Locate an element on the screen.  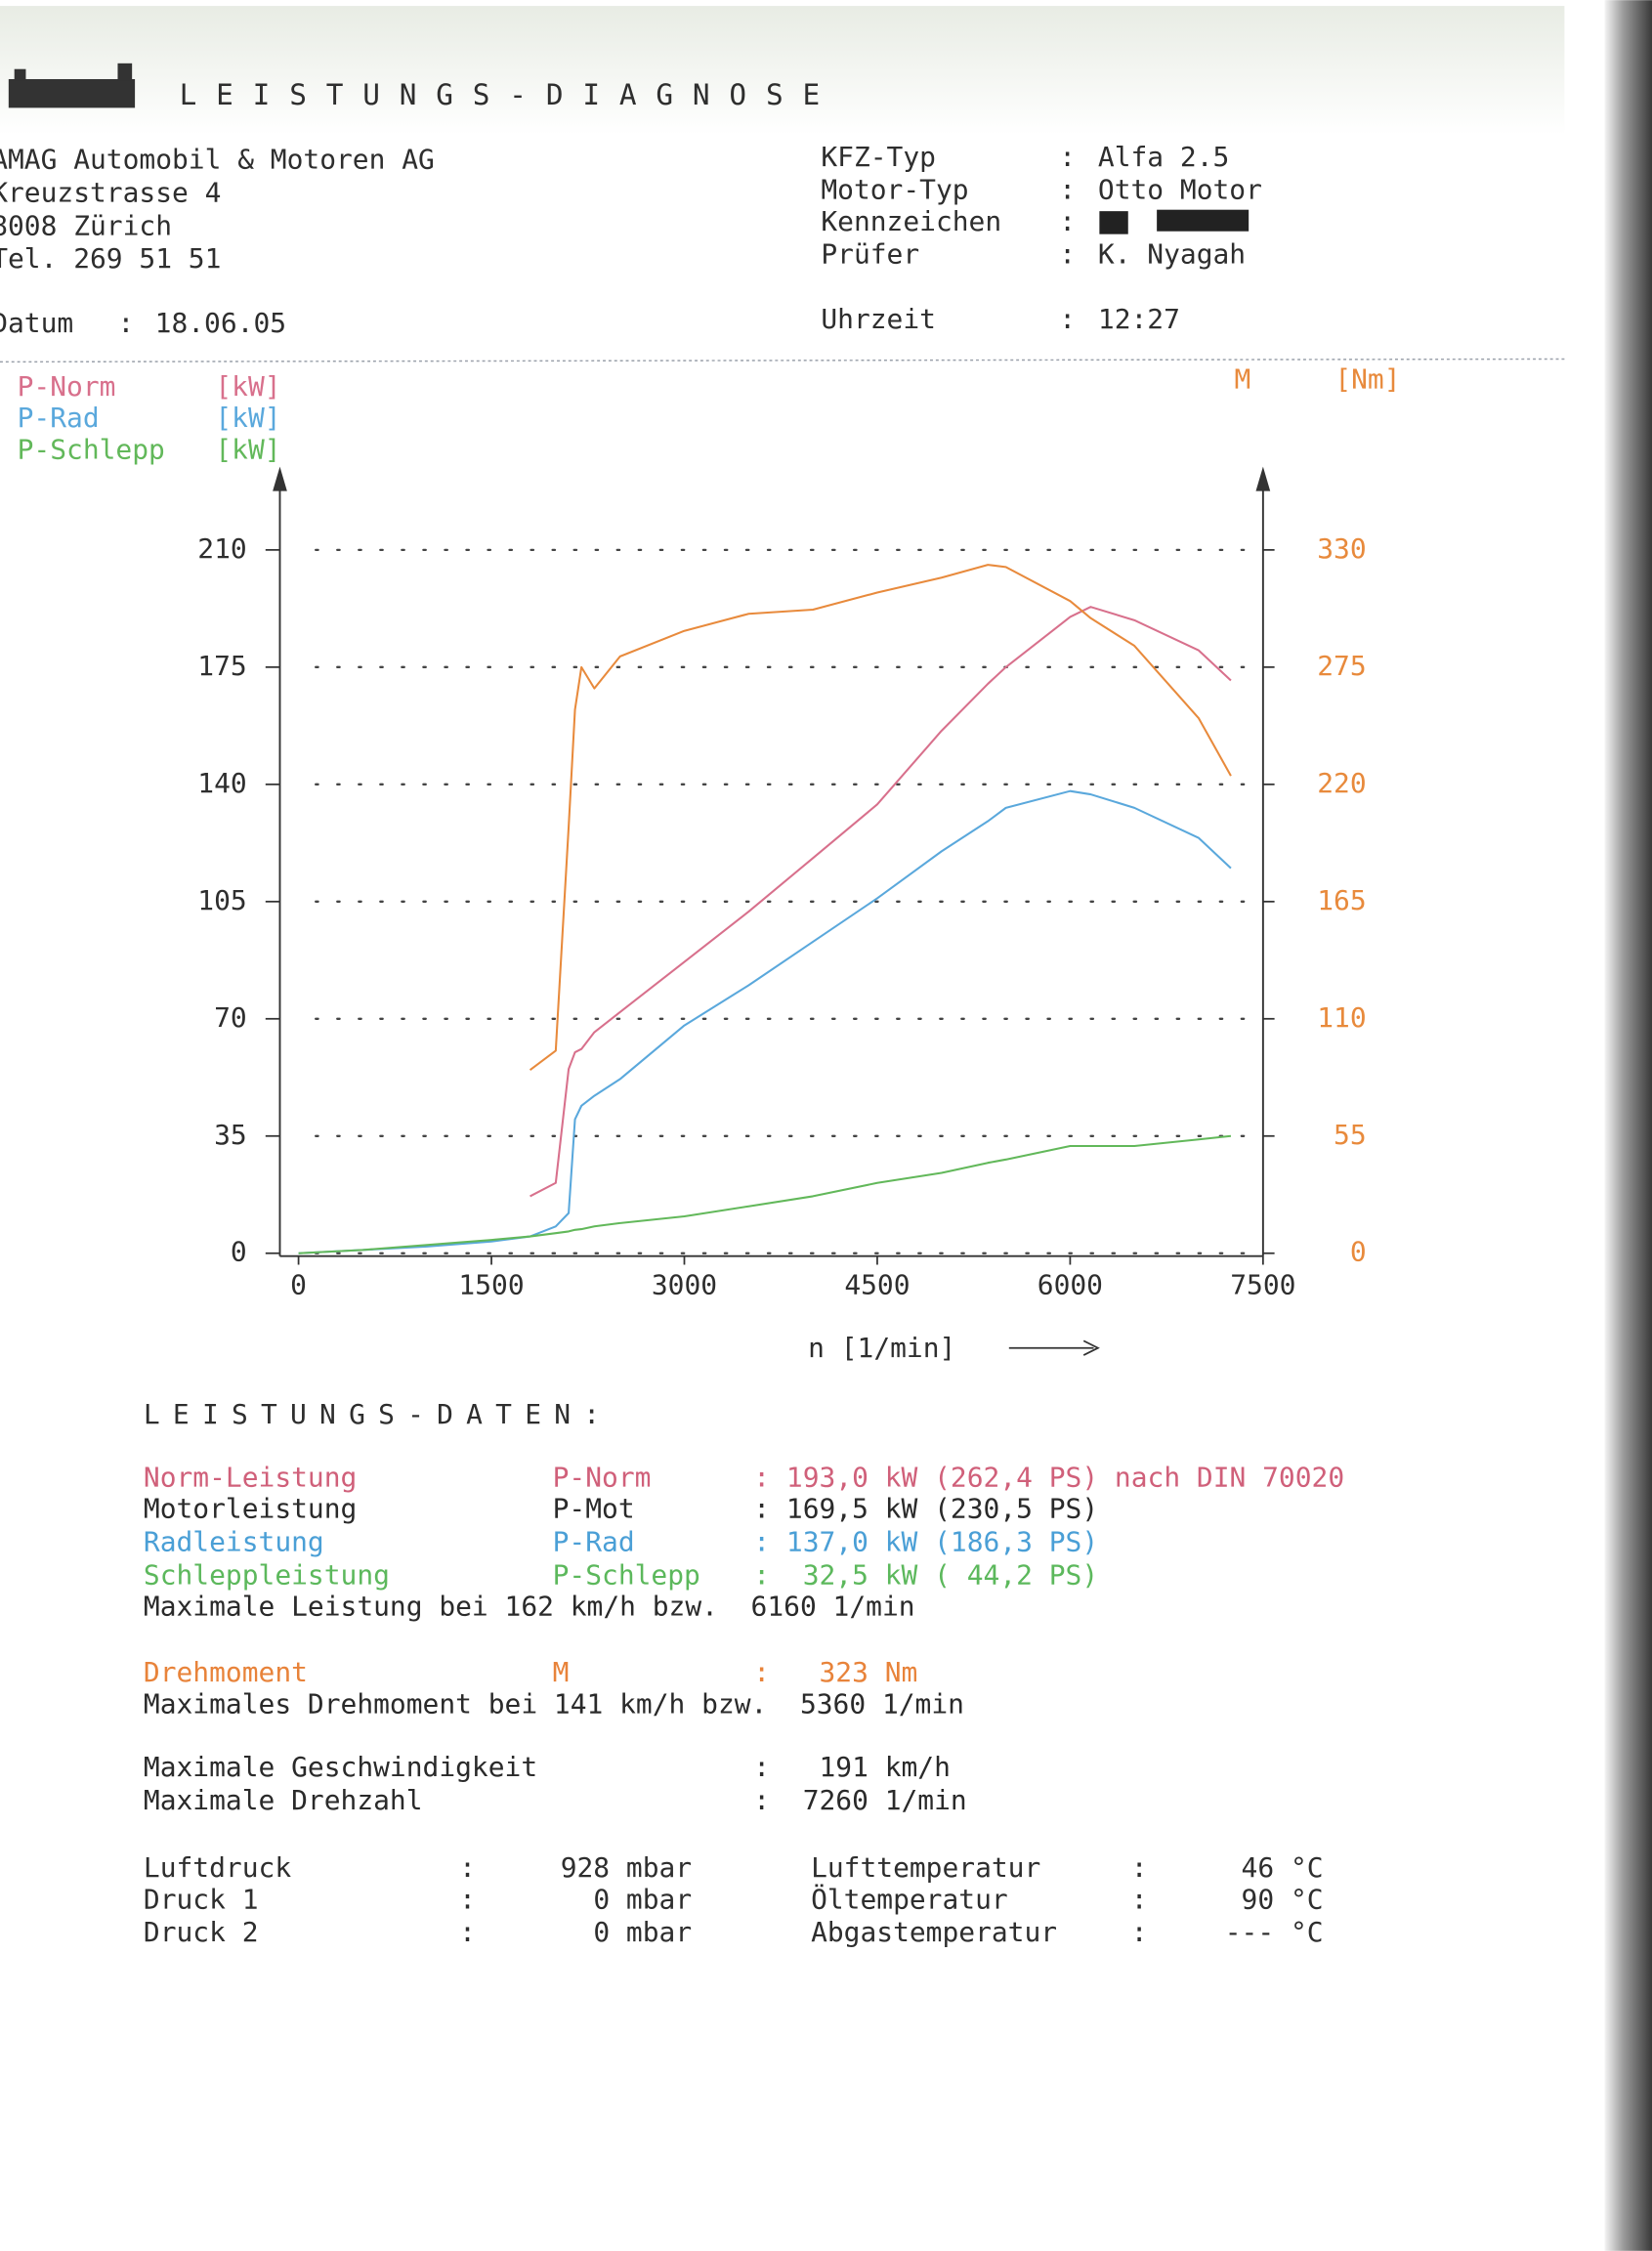
scan-band is located at coordinates (782, 71).